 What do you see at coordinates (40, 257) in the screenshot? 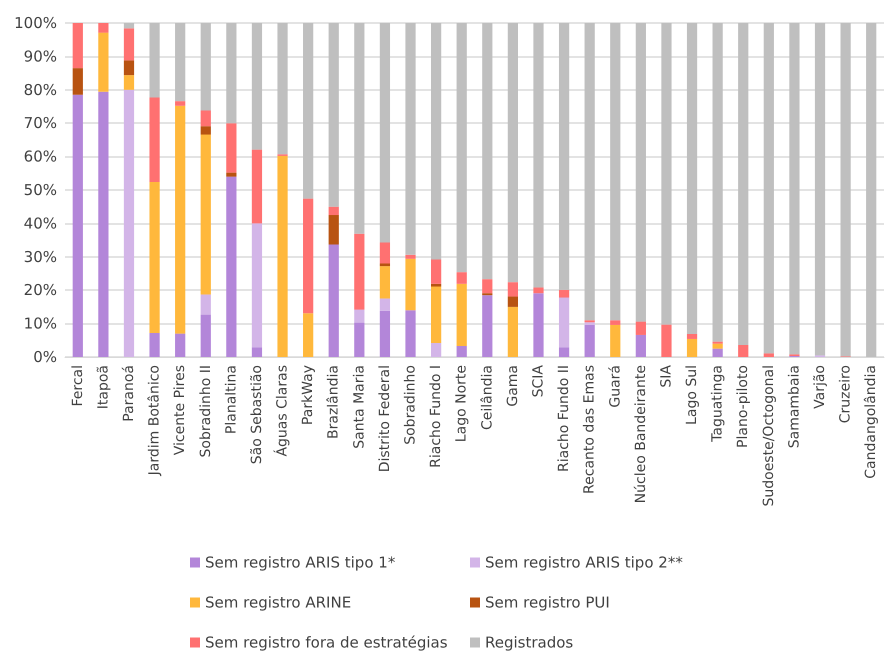
I see `y-tick-label: 30%` at bounding box center [40, 257].